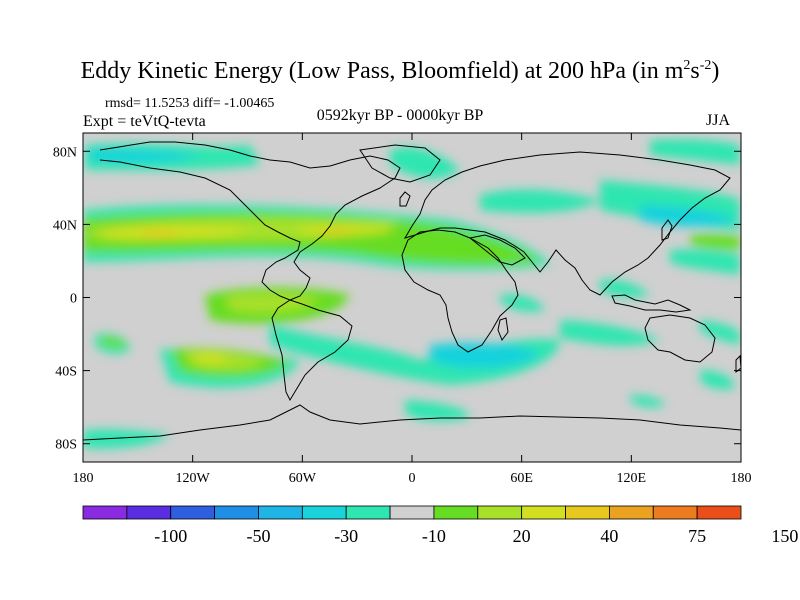  Describe the element at coordinates (609, 536) in the screenshot. I see `colorbar-label: 40` at that location.